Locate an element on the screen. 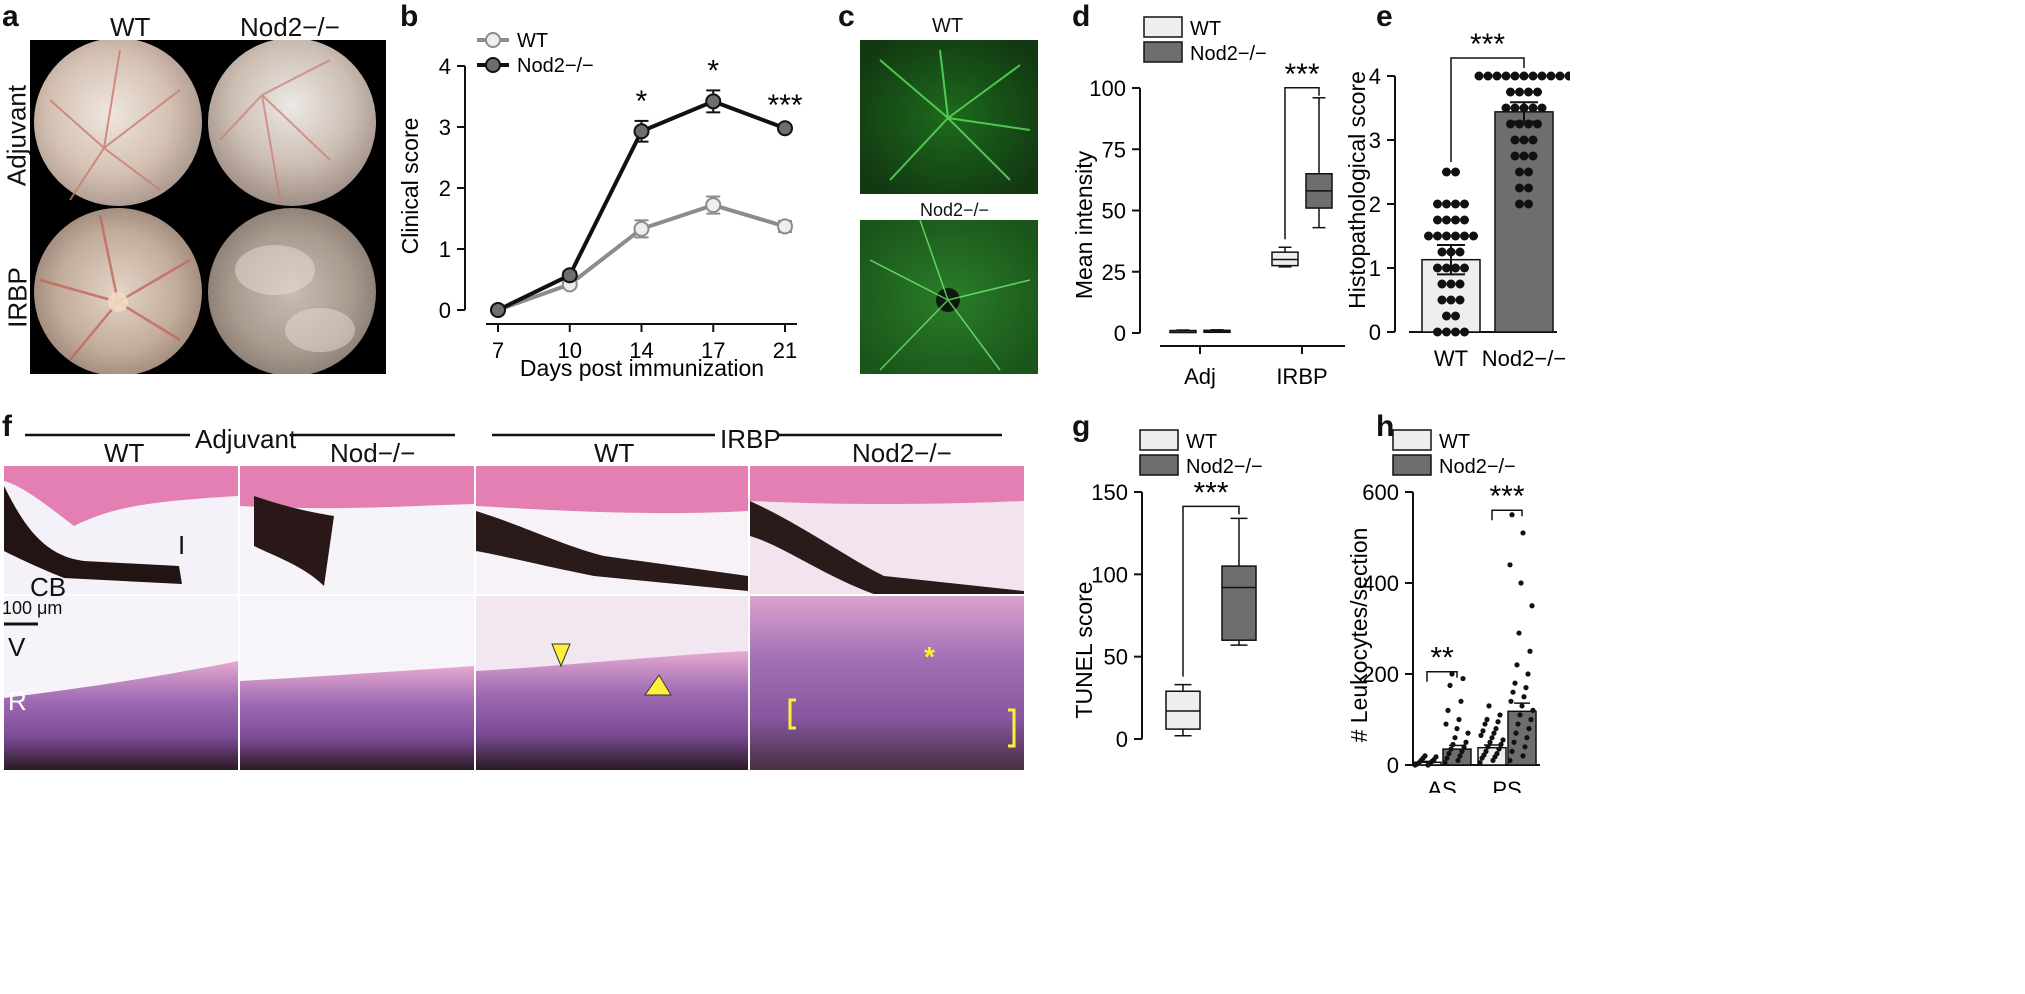  chart-b-legend-marker is located at coordinates (493, 40).